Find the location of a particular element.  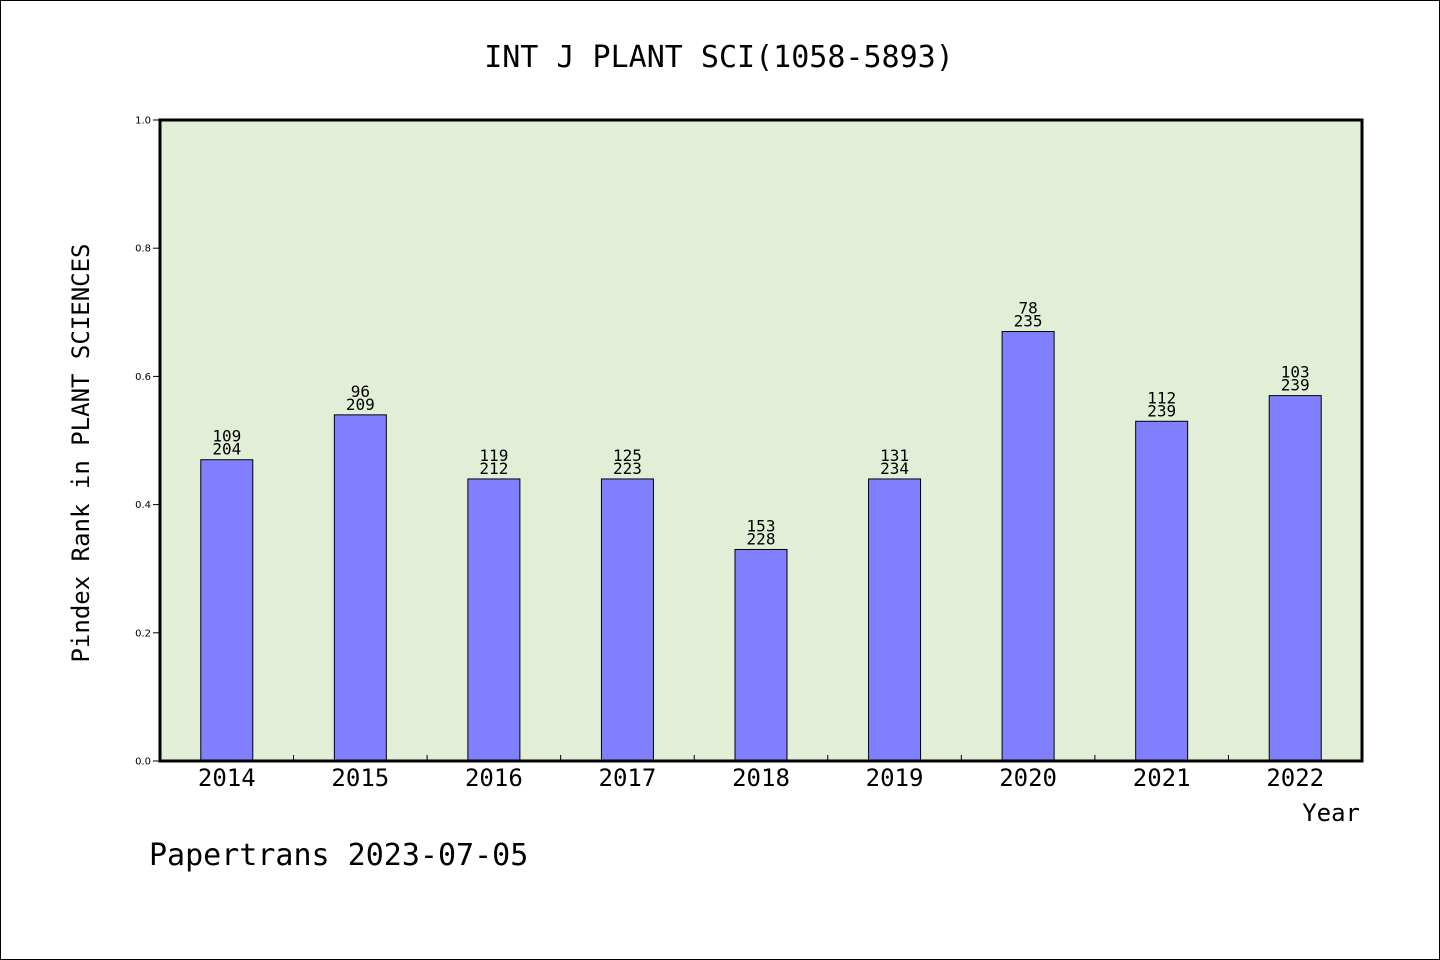

bar-rank-label: 153 is located at coordinates (761, 525).